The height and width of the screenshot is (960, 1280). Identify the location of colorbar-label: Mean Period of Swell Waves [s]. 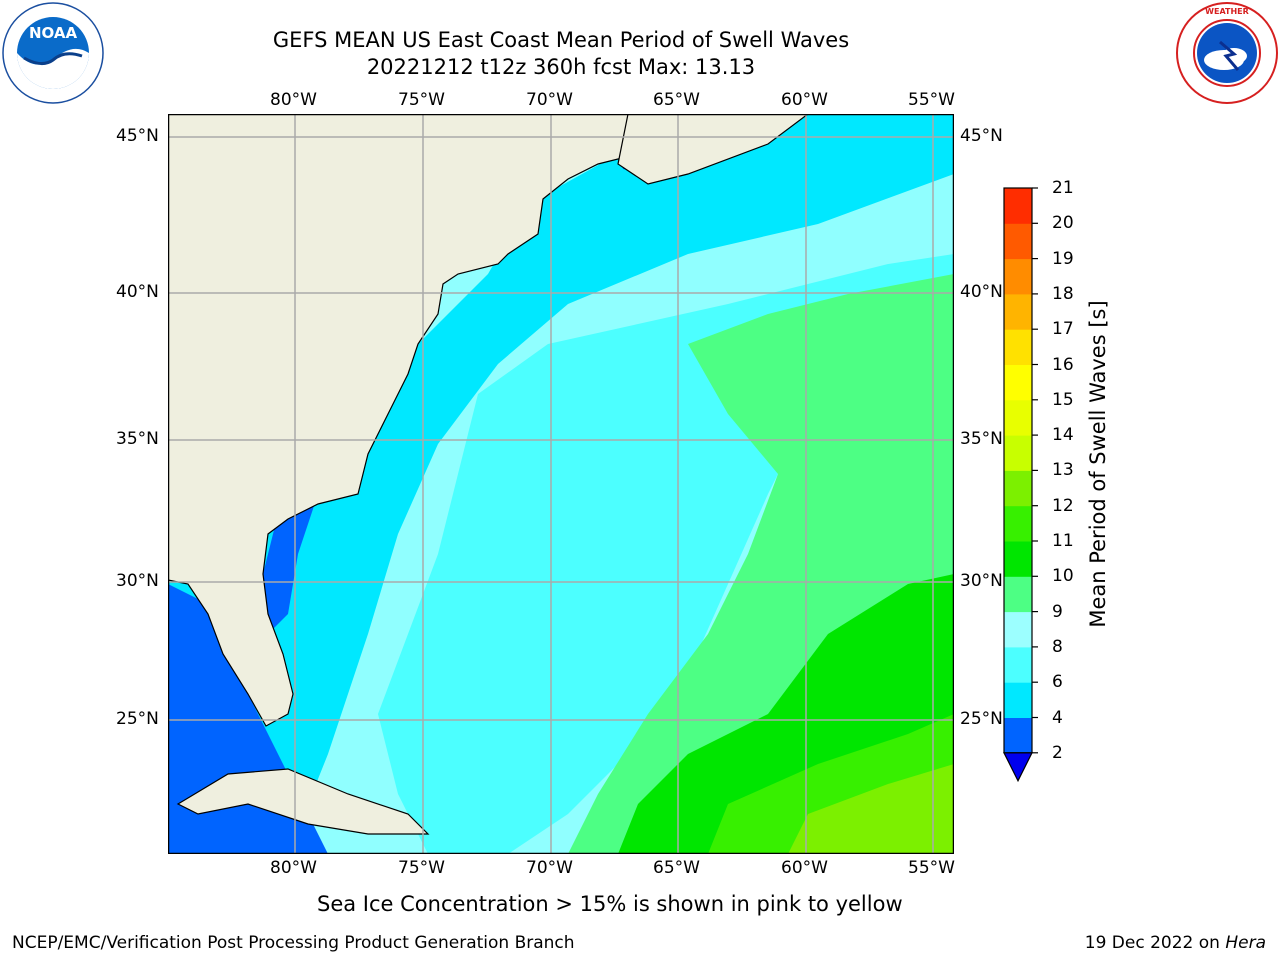
(1098, 464).